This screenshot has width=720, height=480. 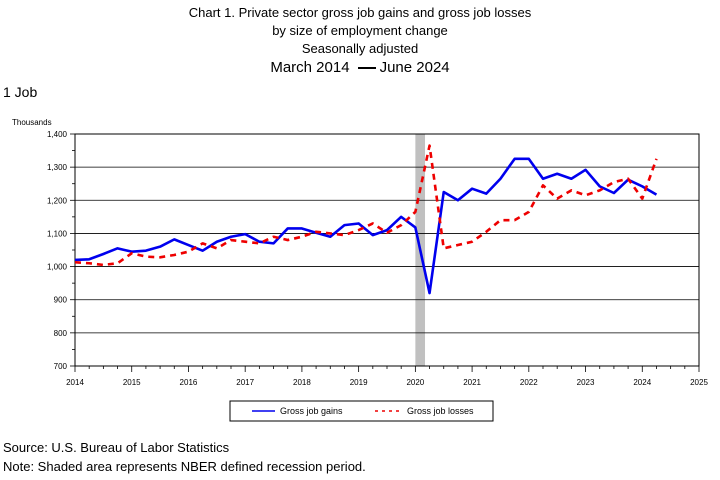 What do you see at coordinates (20, 92) in the screenshot?
I see `chart-subtitle: 1 Job` at bounding box center [20, 92].